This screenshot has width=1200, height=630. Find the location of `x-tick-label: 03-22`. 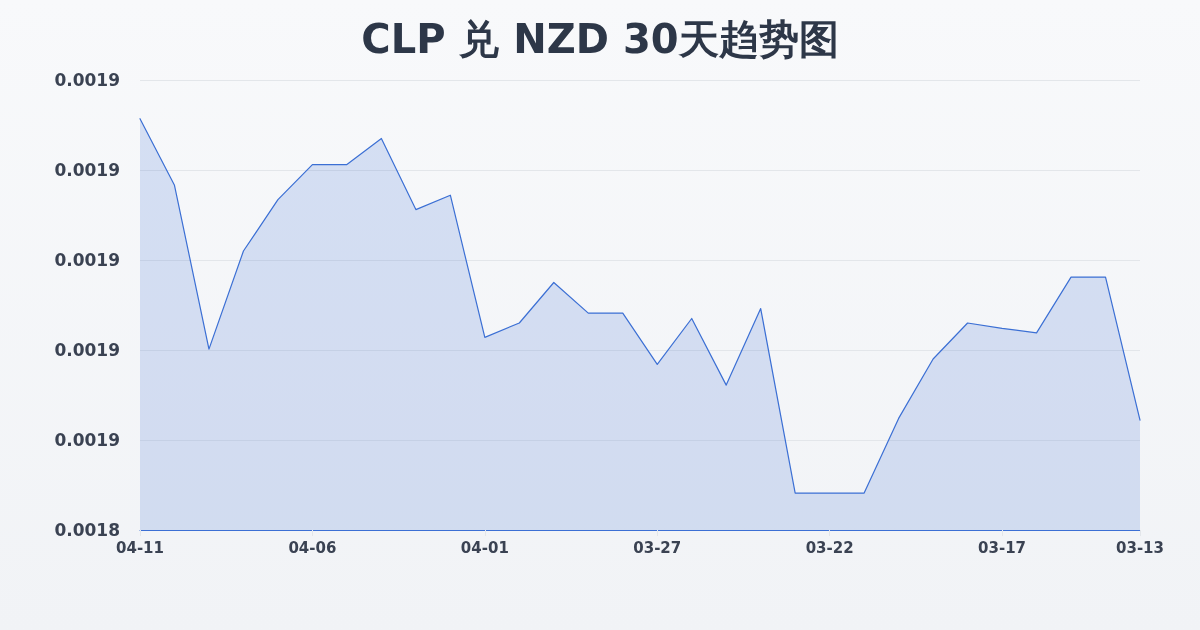

x-tick-label: 03-22 is located at coordinates (829, 547).